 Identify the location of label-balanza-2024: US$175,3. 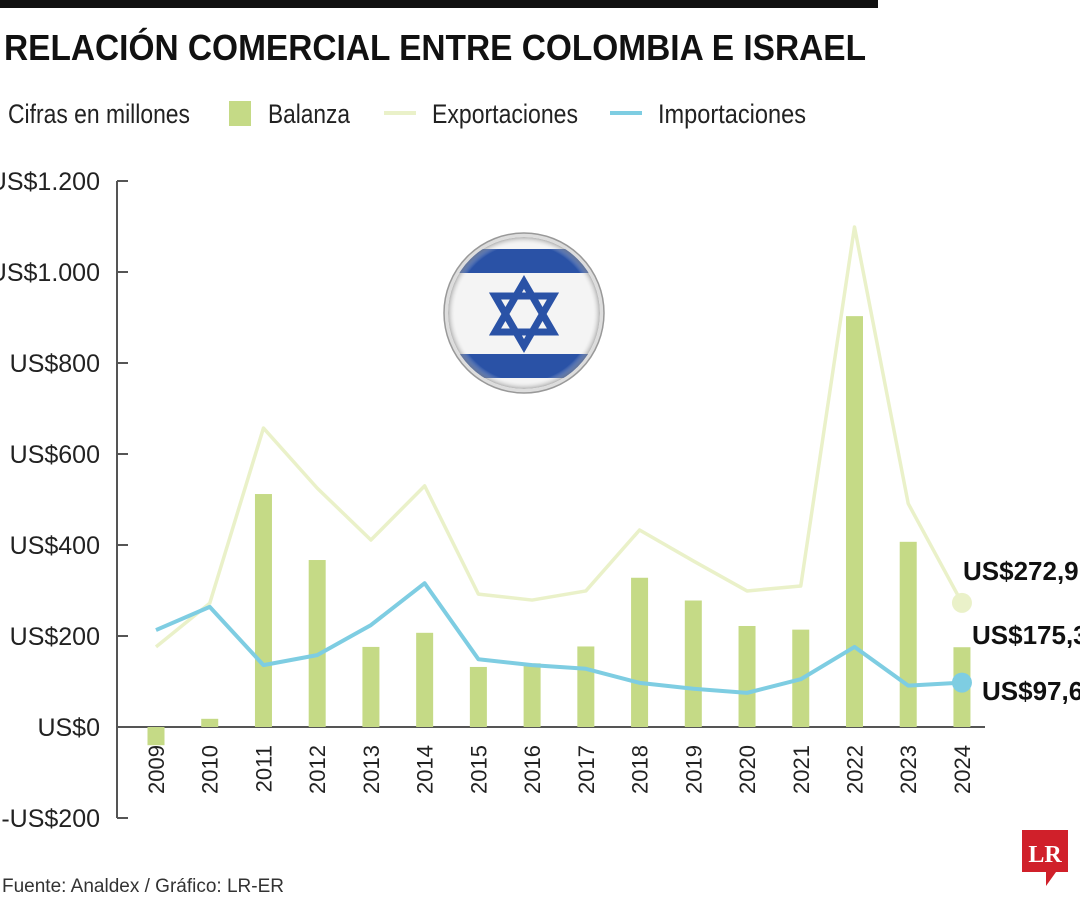
(1026, 635).